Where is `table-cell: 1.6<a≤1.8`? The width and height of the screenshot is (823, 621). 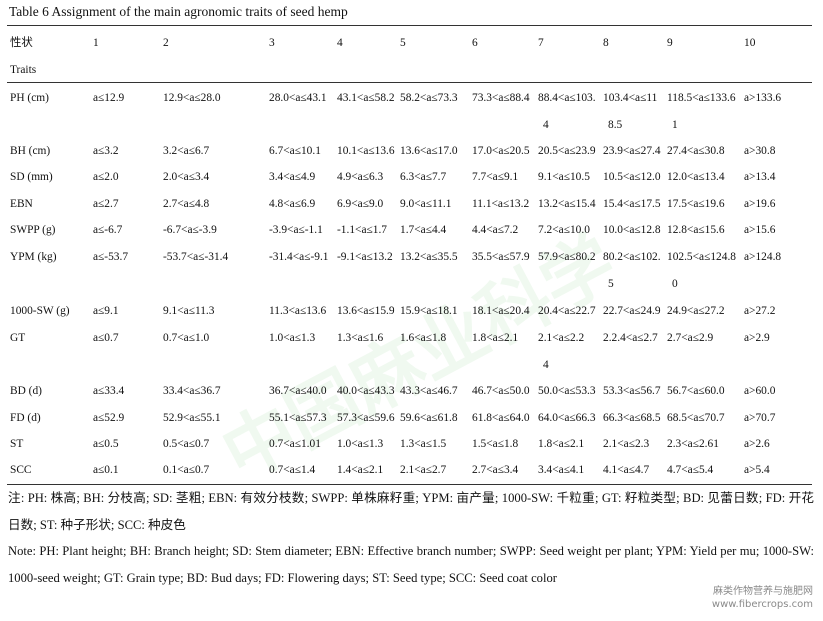 table-cell: 1.6<a≤1.8 is located at coordinates (423, 338).